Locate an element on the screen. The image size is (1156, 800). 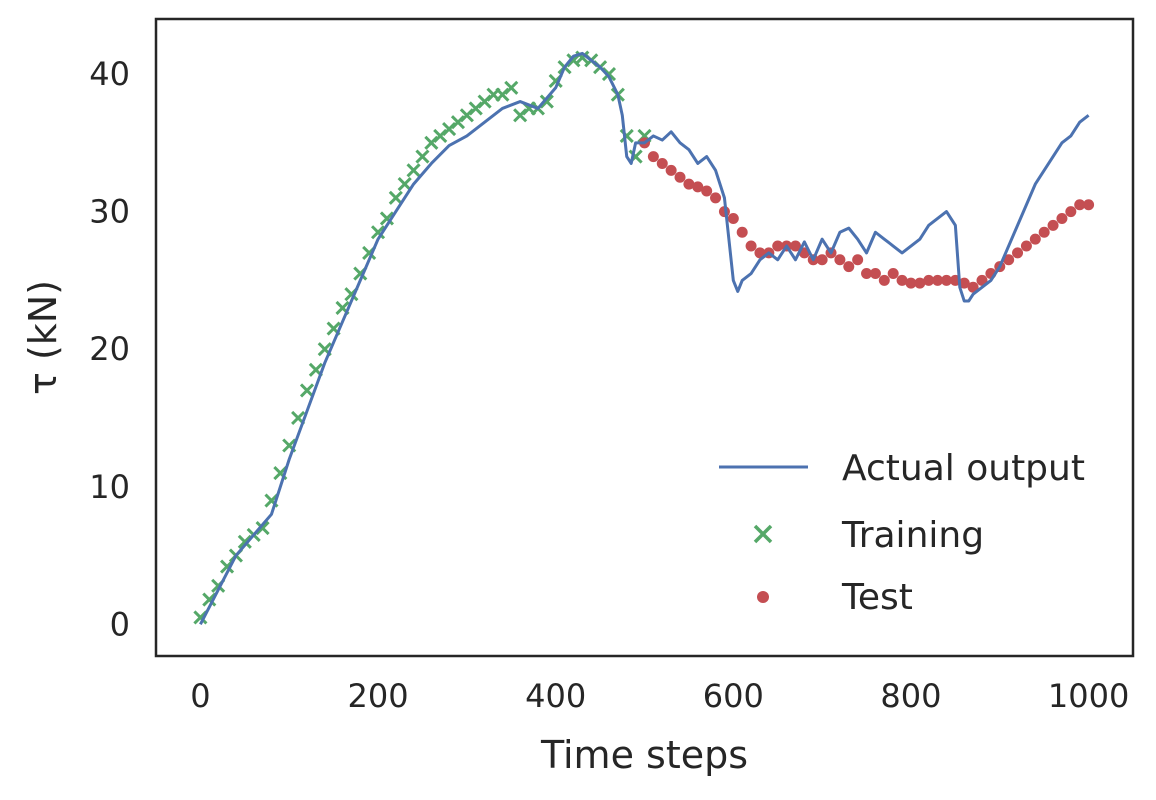
x-axis-label: Time steps is located at coordinates (644, 755).